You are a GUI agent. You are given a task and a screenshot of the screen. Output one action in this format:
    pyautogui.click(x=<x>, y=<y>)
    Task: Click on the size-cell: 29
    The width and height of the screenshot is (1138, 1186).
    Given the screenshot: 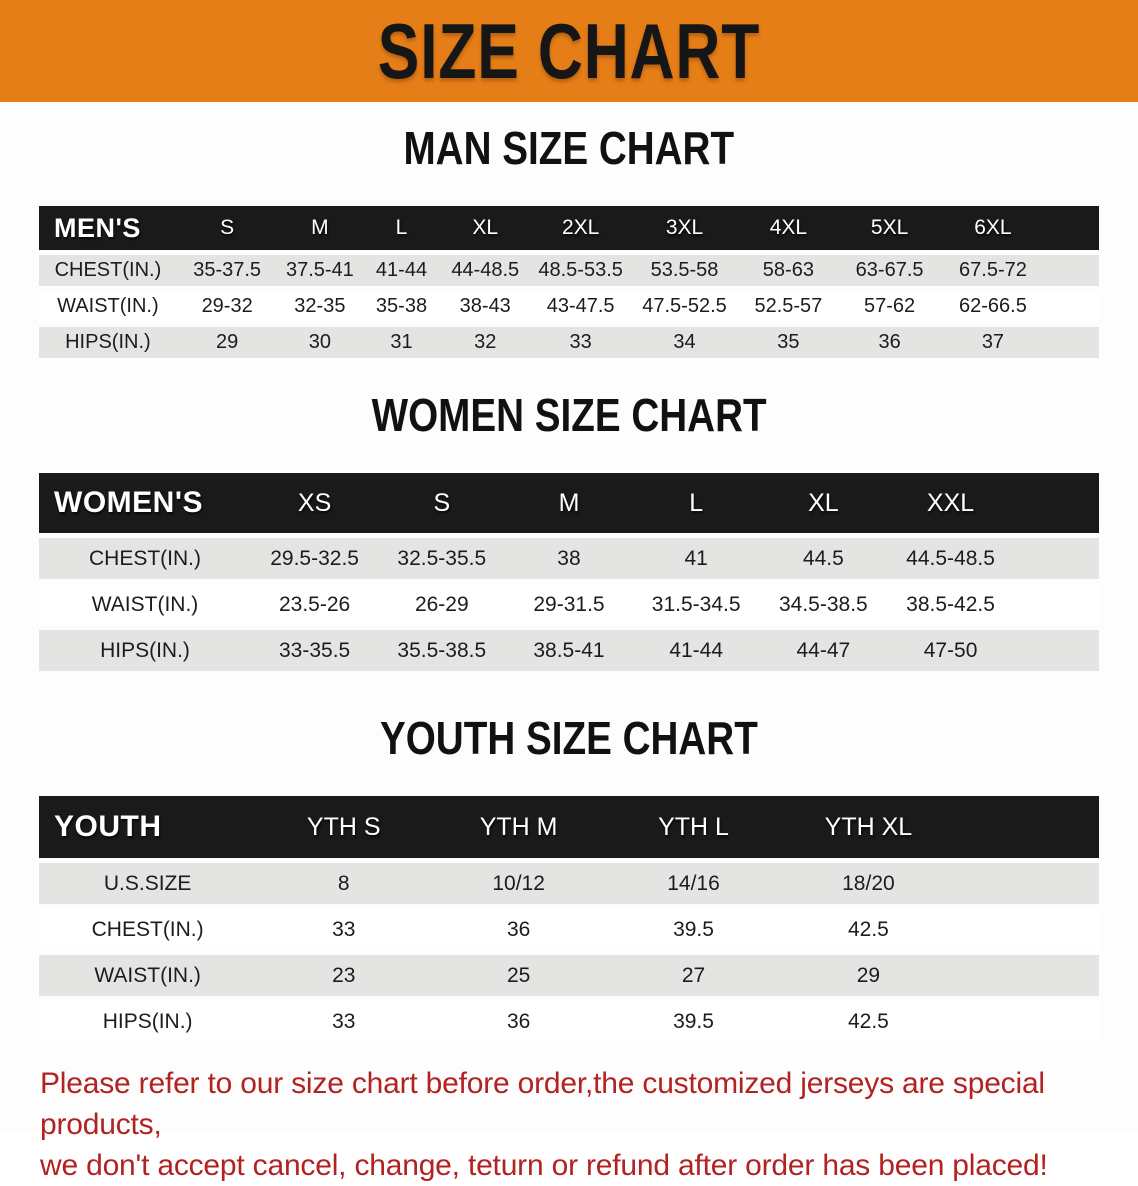 What is the action you would take?
    pyautogui.click(x=227, y=342)
    